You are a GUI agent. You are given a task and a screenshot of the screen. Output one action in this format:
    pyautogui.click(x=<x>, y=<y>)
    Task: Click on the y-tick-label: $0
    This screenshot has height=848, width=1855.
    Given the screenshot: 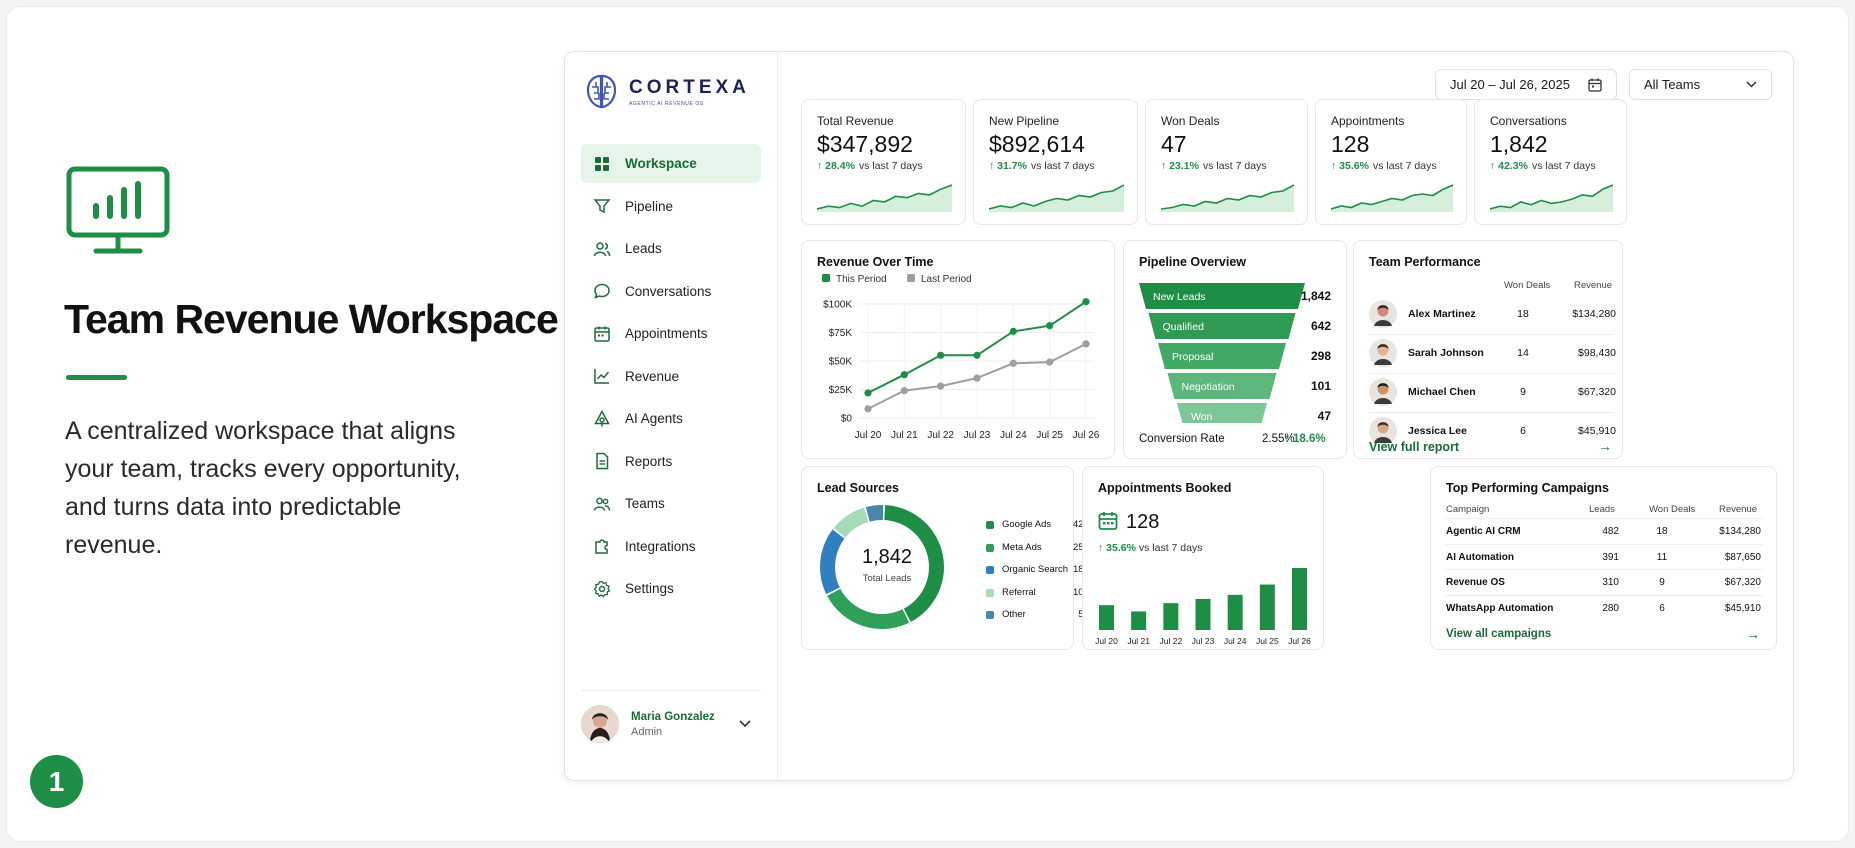 What is the action you would take?
    pyautogui.click(x=847, y=419)
    